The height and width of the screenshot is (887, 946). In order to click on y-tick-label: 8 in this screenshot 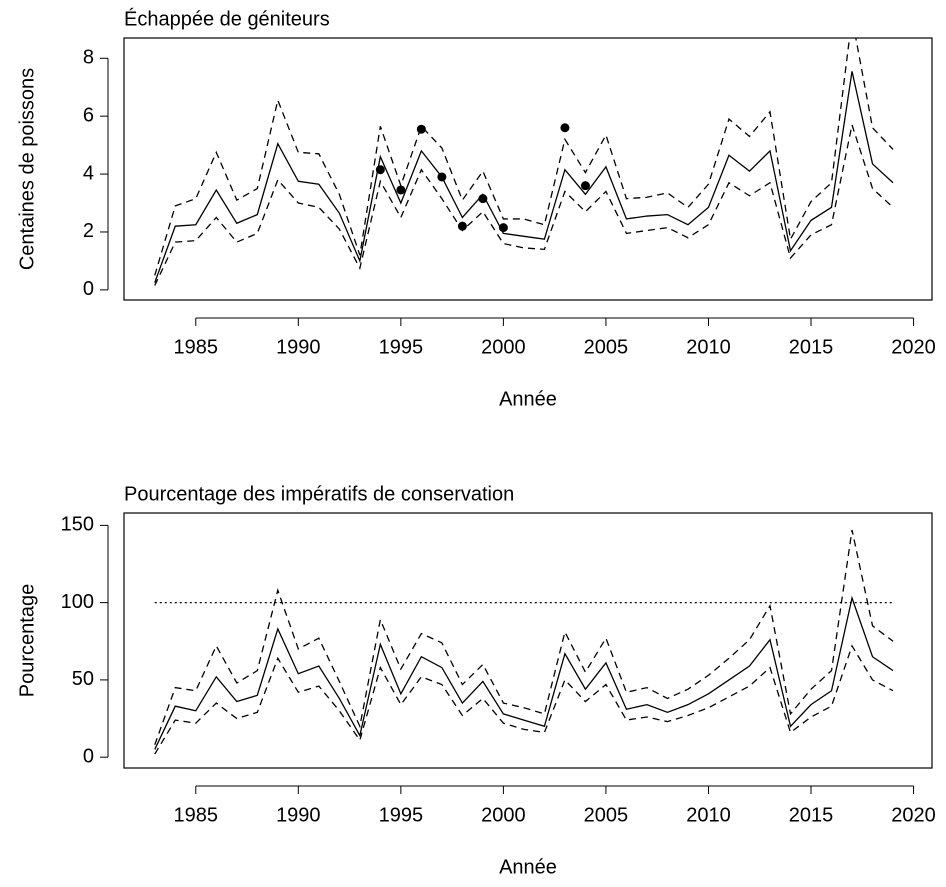, I will do `click(88, 58)`.